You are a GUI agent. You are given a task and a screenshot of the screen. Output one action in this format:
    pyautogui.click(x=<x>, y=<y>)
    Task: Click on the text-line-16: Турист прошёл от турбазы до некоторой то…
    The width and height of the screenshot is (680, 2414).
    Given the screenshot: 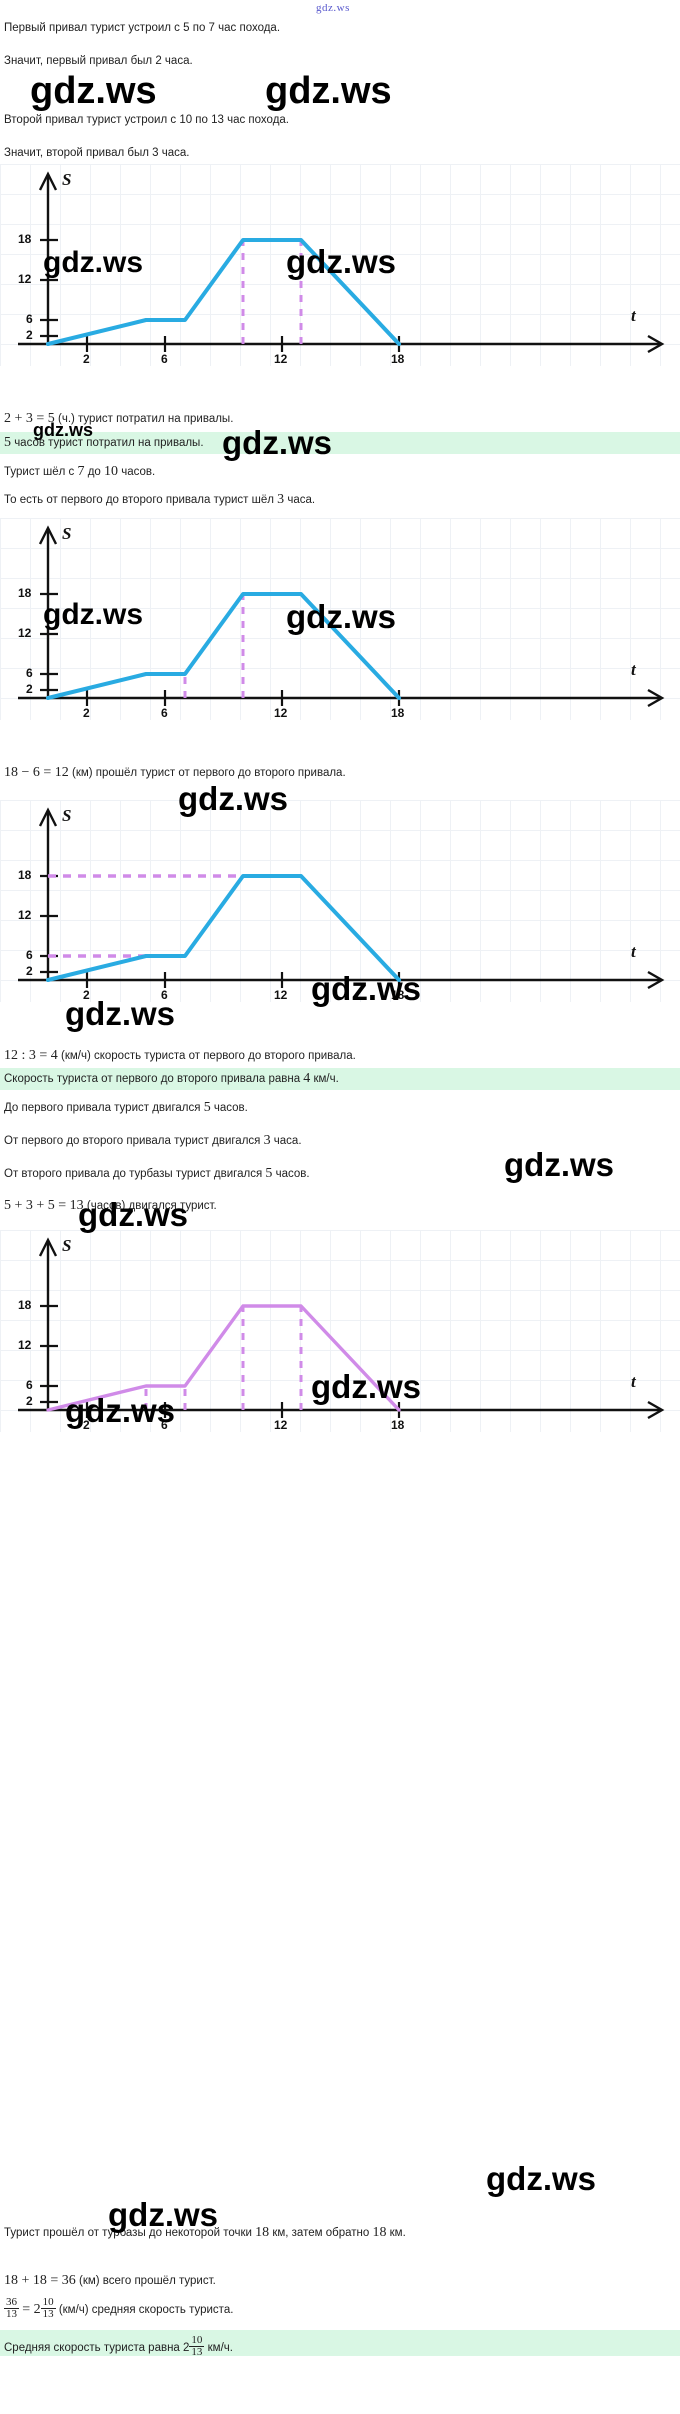 What is the action you would take?
    pyautogui.click(x=205, y=2232)
    